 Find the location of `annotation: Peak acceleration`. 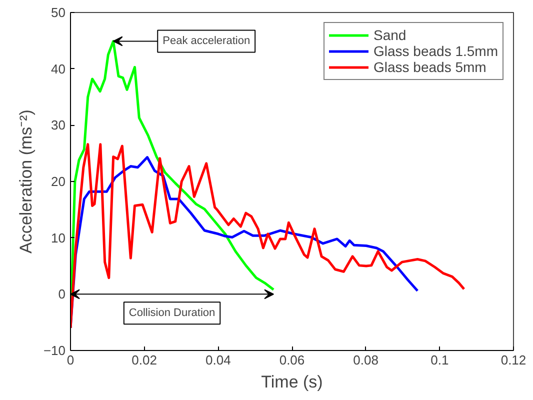

annotation: Peak acceleration is located at coordinates (206, 41).